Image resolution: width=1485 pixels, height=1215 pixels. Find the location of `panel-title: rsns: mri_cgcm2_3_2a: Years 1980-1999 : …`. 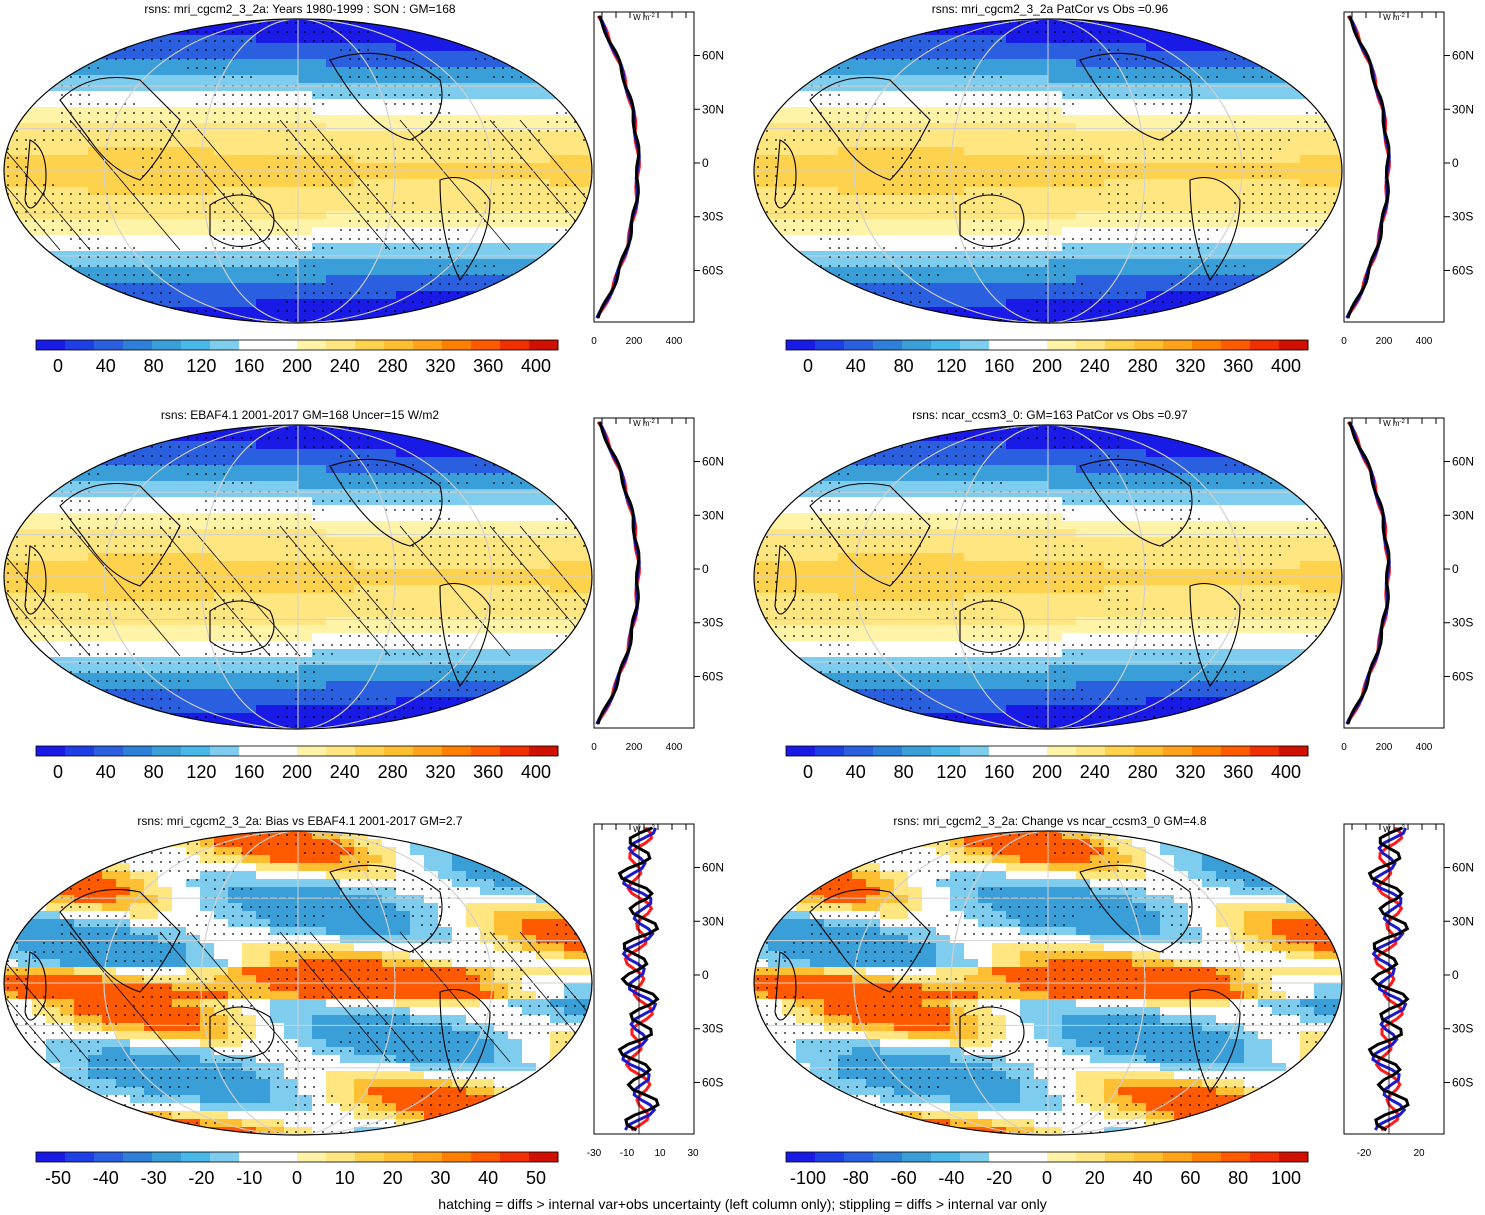

panel-title: rsns: mri_cgcm2_3_2a: Years 1980-1999 : … is located at coordinates (300, 9).